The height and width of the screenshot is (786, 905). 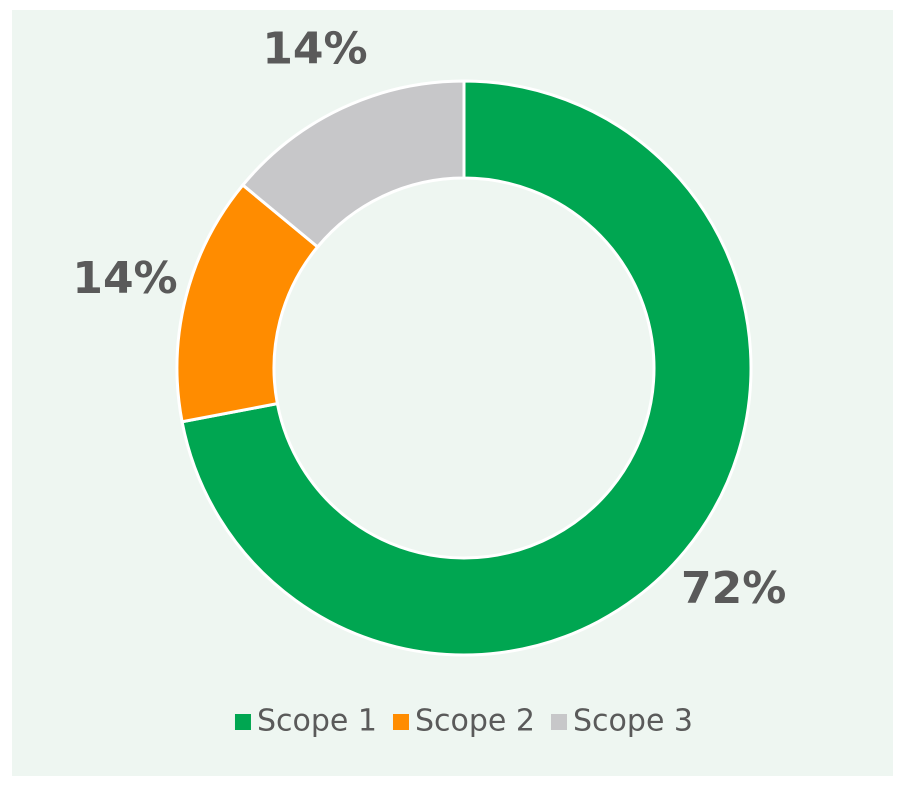 What do you see at coordinates (317, 721) in the screenshot?
I see `legend-label: Scope 1` at bounding box center [317, 721].